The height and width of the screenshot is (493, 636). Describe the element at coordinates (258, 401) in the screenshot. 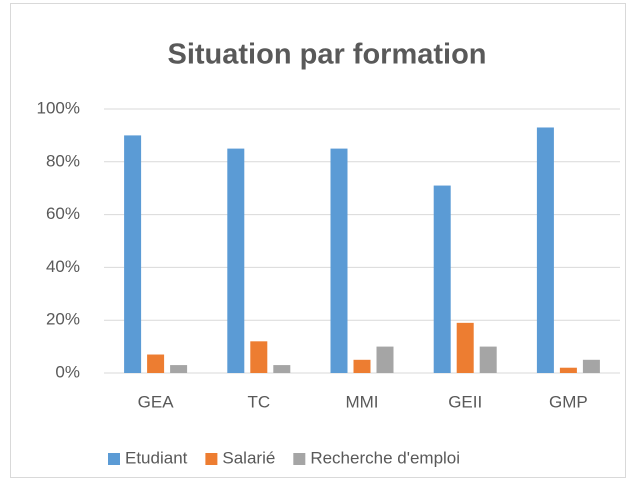

I see `x-tick-label: TC` at that location.